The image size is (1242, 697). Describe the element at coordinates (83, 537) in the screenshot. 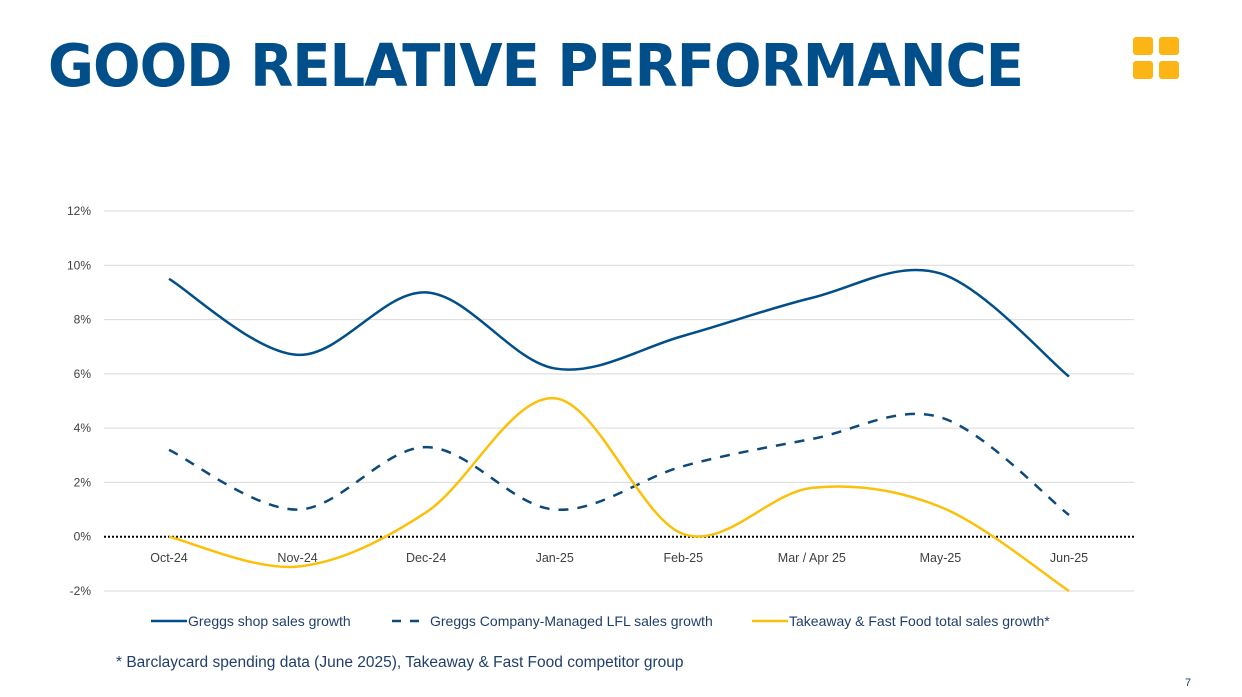

I see `y-tick-label: 0%` at that location.